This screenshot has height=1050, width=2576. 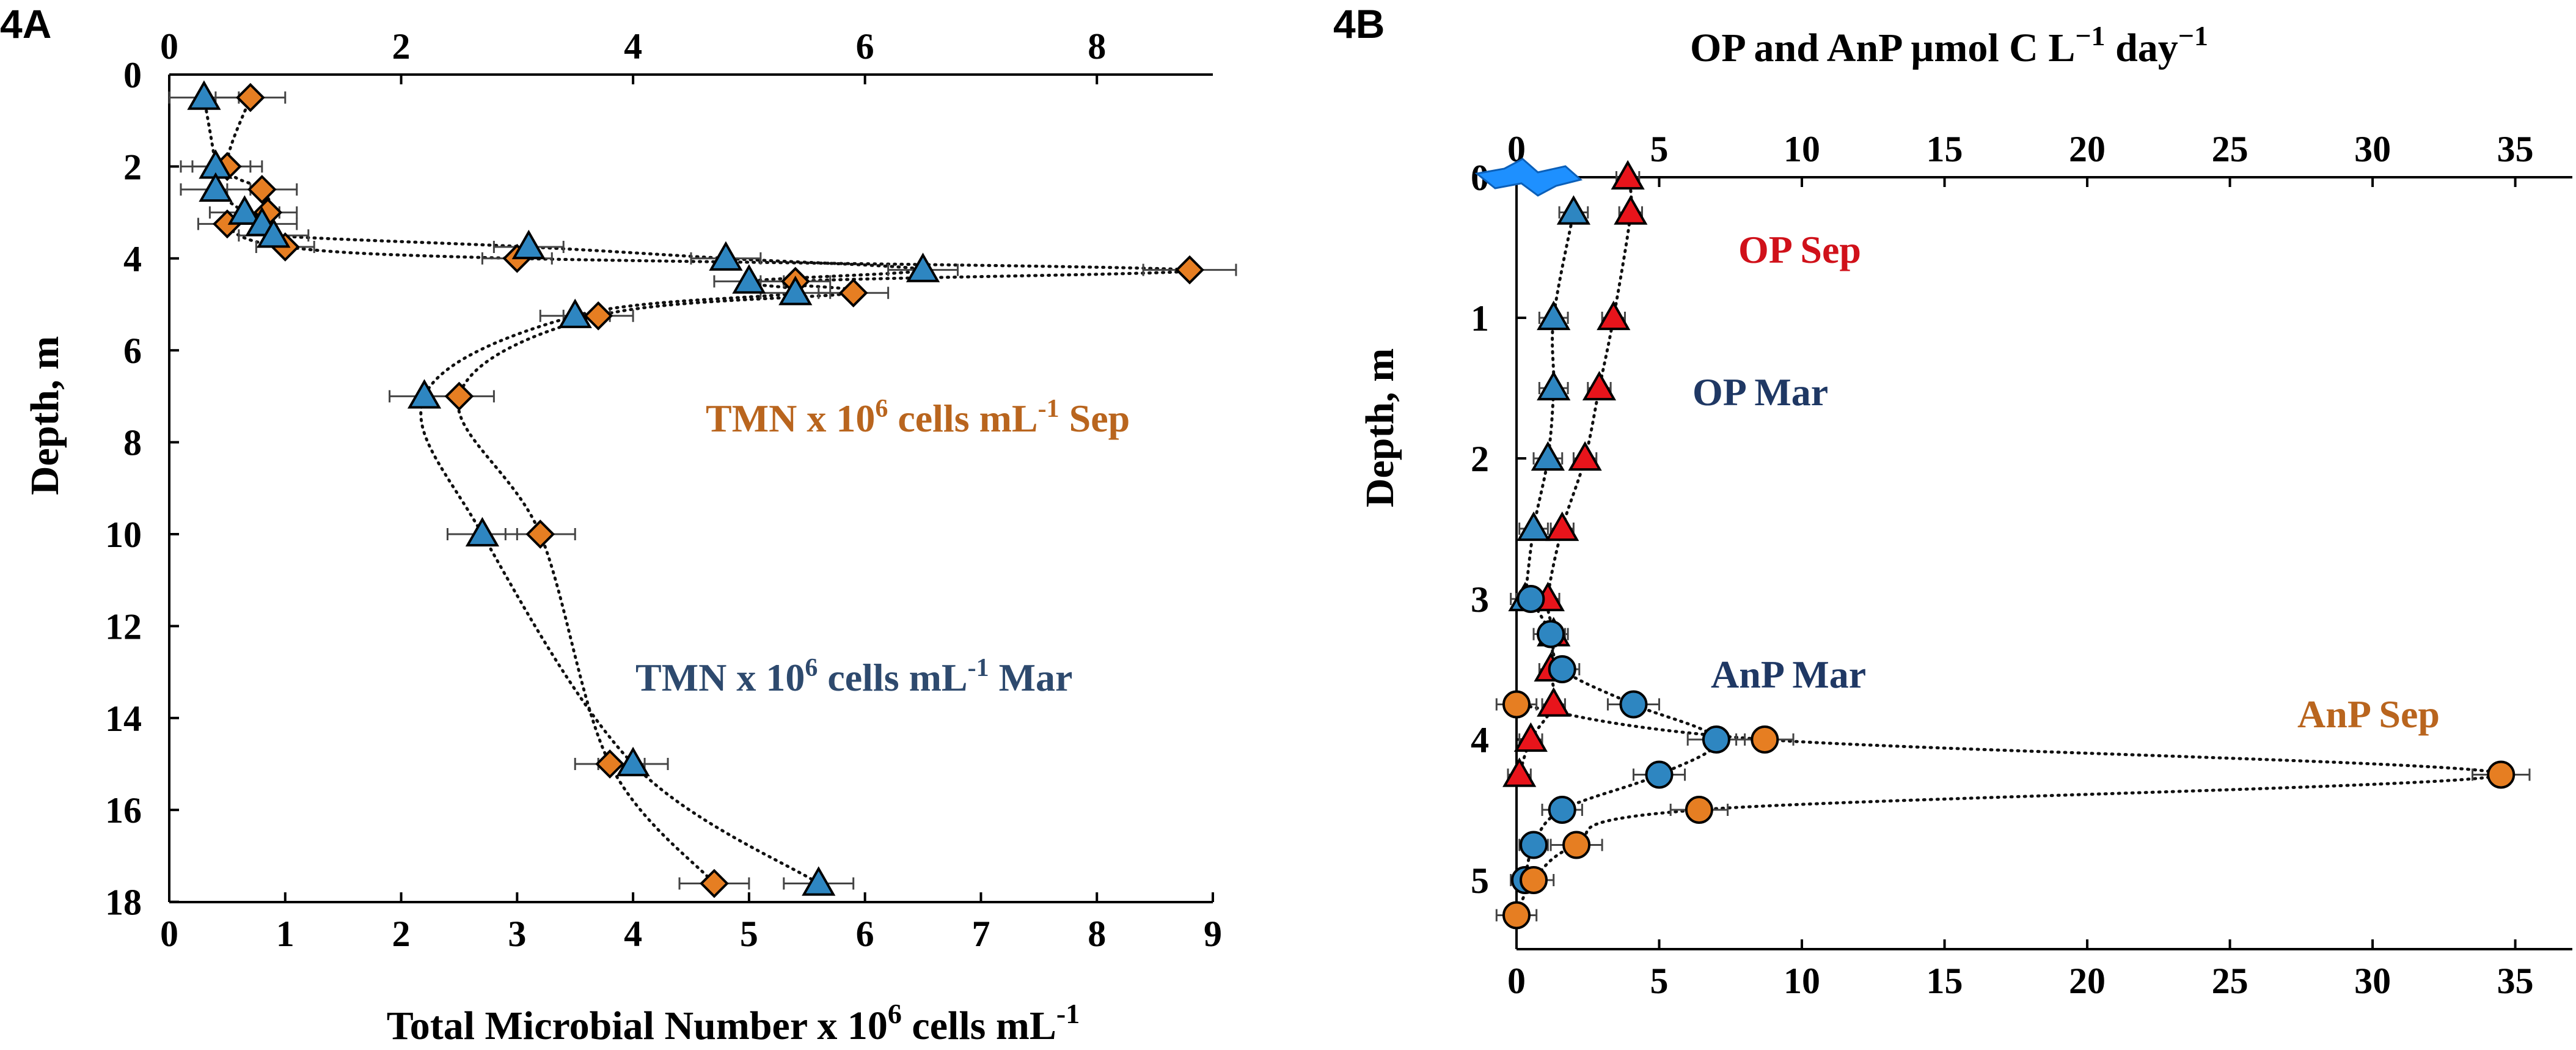 I want to click on xtick-bottom-label-6: 6, so click(x=865, y=934).